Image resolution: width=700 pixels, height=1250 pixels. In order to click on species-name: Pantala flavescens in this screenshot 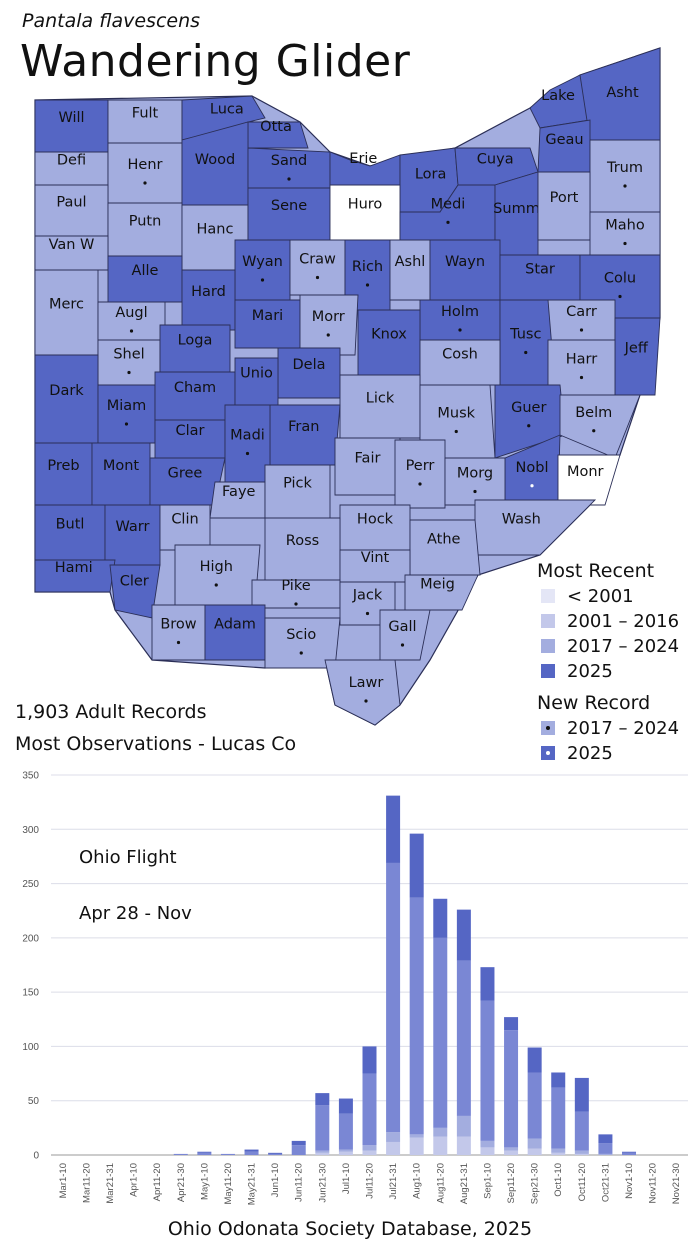, I will do `click(111, 21)`.